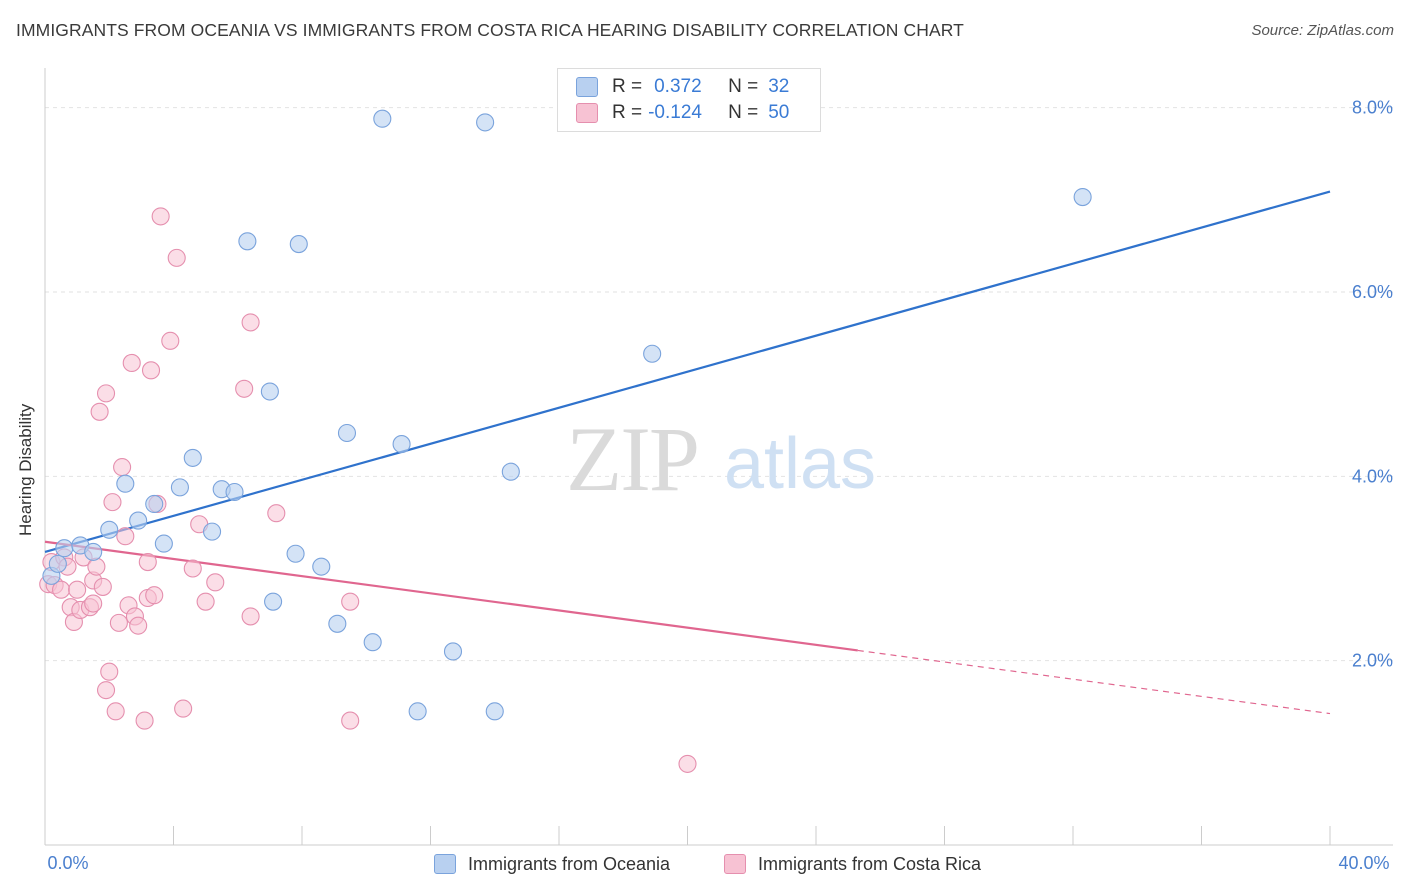 This screenshot has height=892, width=1406. Describe the element at coordinates (800, 464) in the screenshot. I see `watermark-atlas: atlas` at that location.